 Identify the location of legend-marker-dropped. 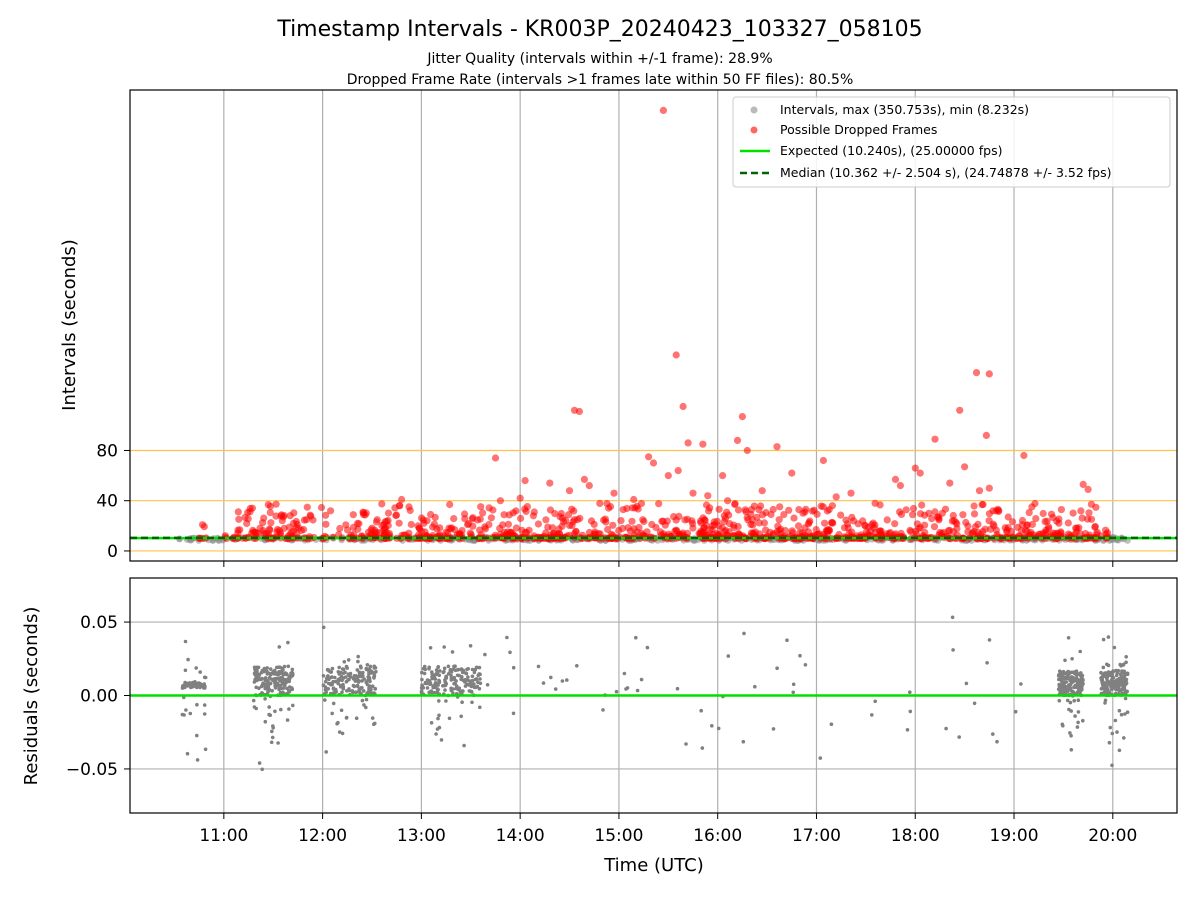
(754, 130).